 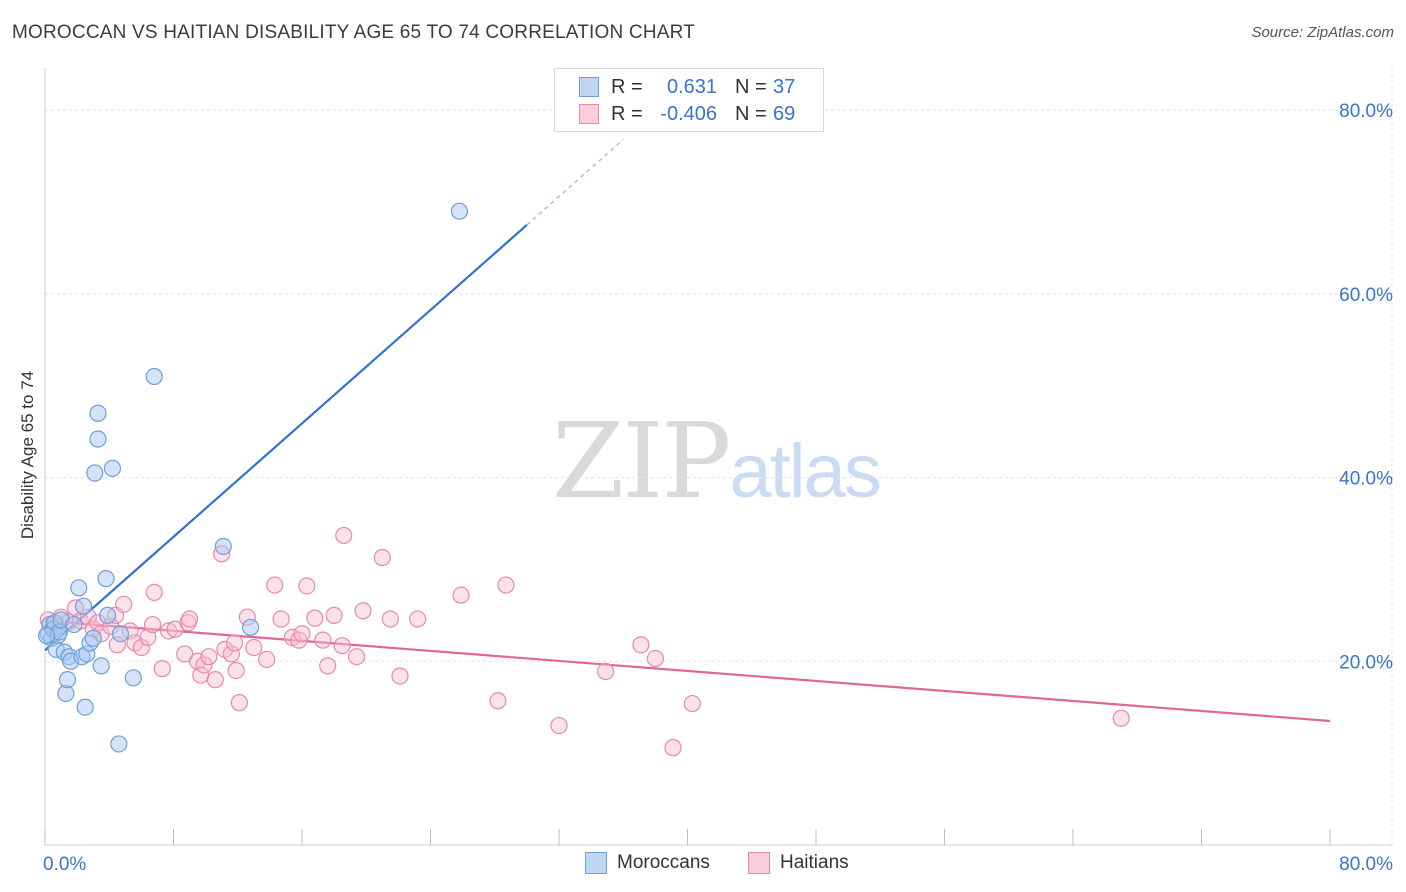 What do you see at coordinates (1366, 111) in the screenshot?
I see `y-tick-label: 80.0%` at bounding box center [1366, 111].